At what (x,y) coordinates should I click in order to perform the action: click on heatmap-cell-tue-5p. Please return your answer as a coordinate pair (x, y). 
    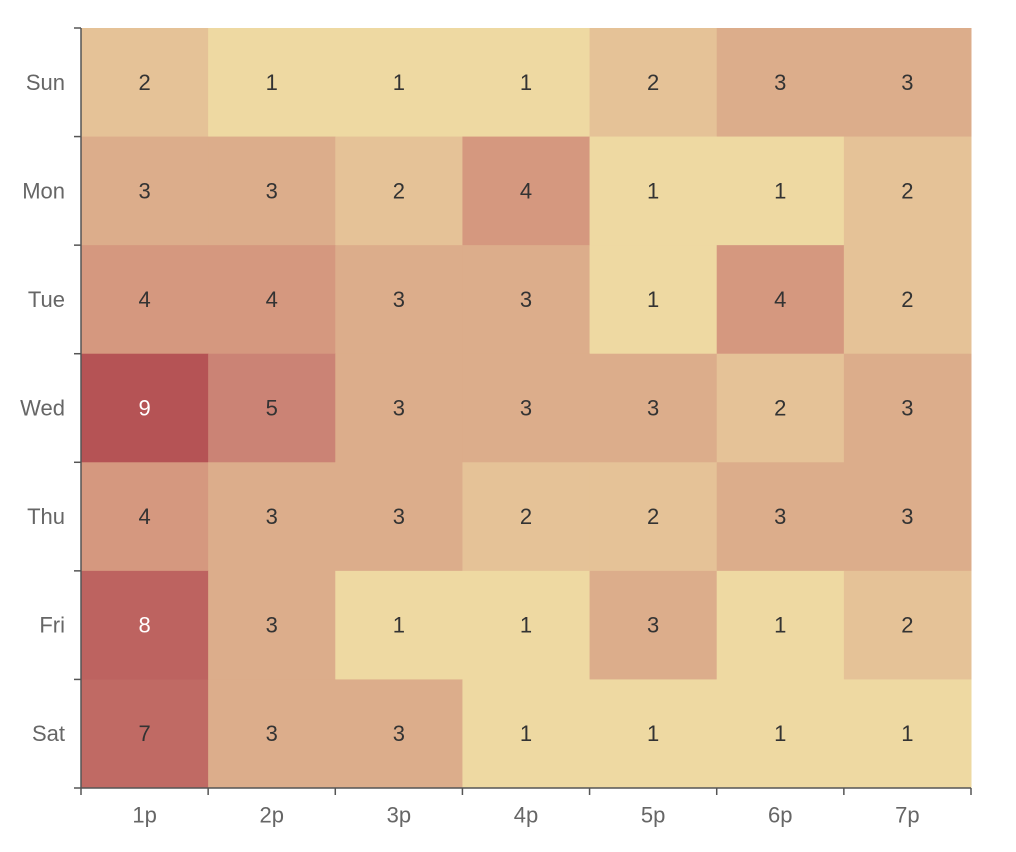
    Looking at the image, I should click on (653, 300).